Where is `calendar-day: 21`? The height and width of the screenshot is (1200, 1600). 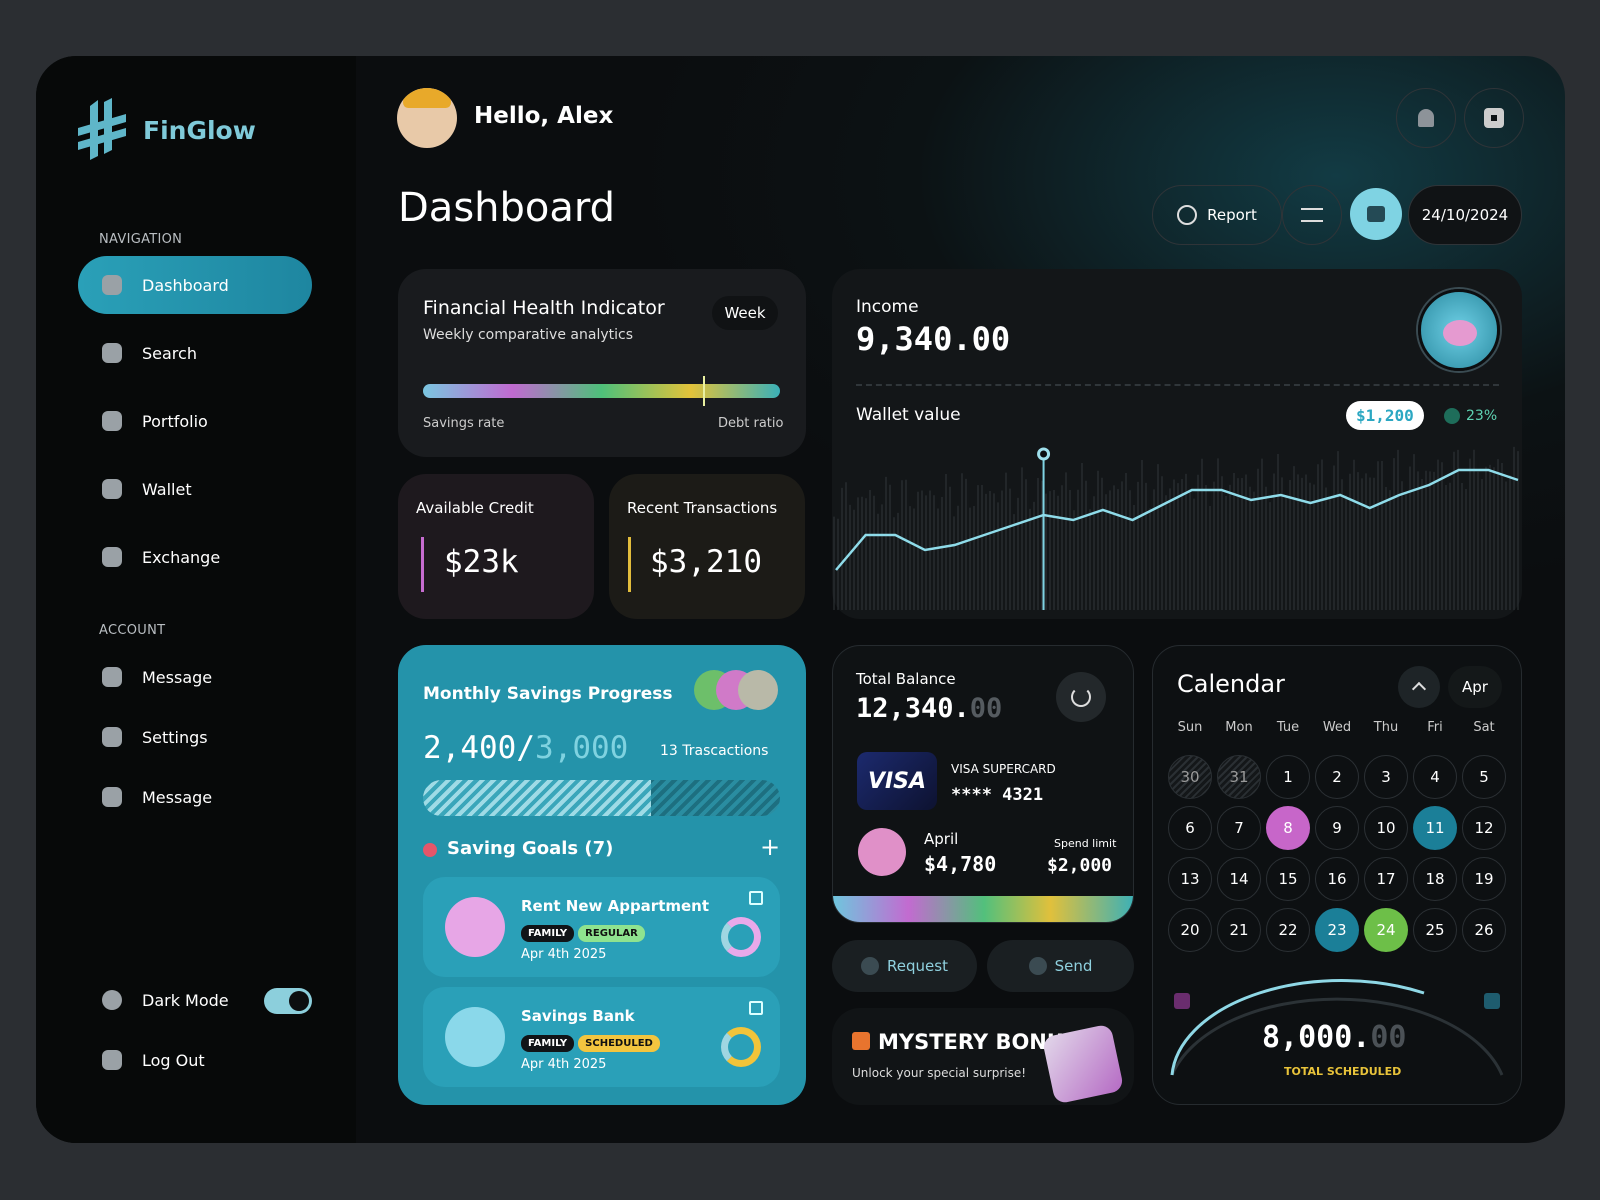 calendar-day: 21 is located at coordinates (1239, 930).